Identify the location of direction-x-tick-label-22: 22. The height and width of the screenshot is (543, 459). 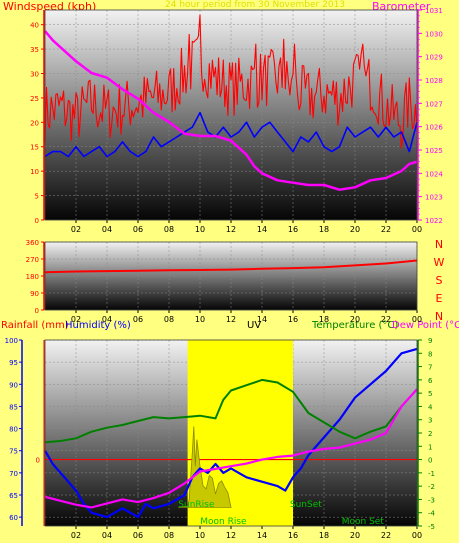
(386, 319).